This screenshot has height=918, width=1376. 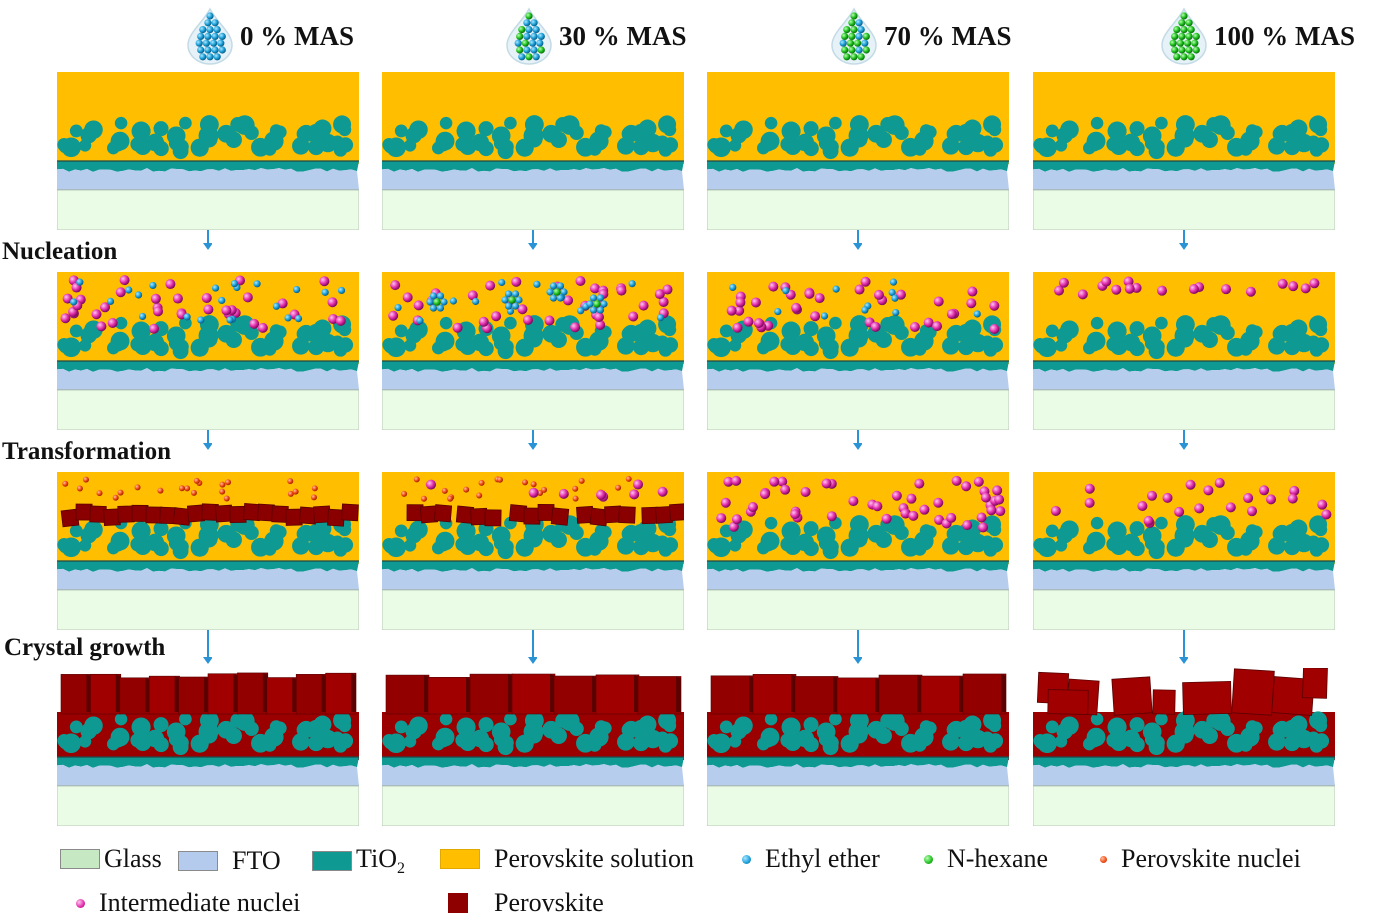 What do you see at coordinates (200, 902) in the screenshot?
I see `legend-label: Intermediate nuclei` at bounding box center [200, 902].